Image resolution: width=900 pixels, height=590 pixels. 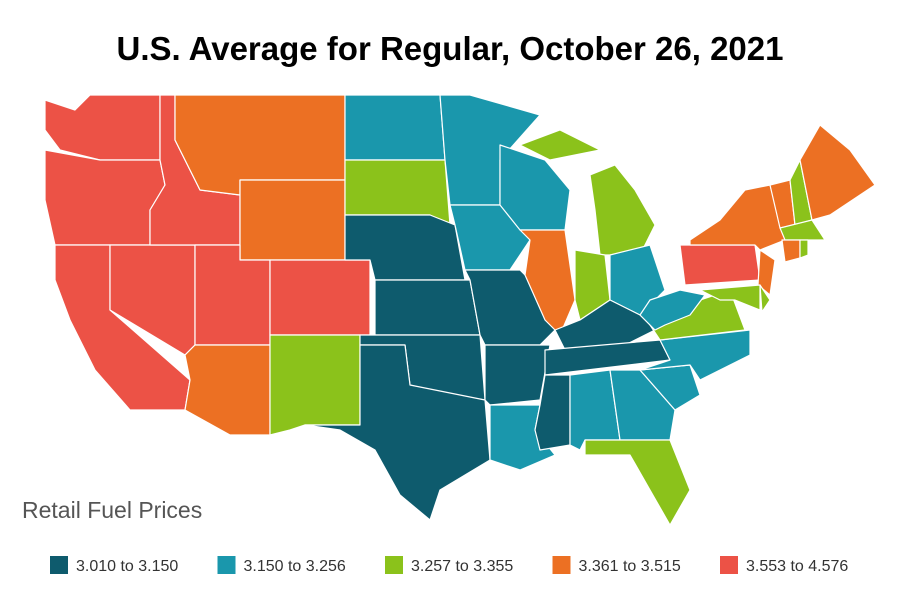 I want to click on legend-label: 3.361 to 3.515, so click(x=630, y=566).